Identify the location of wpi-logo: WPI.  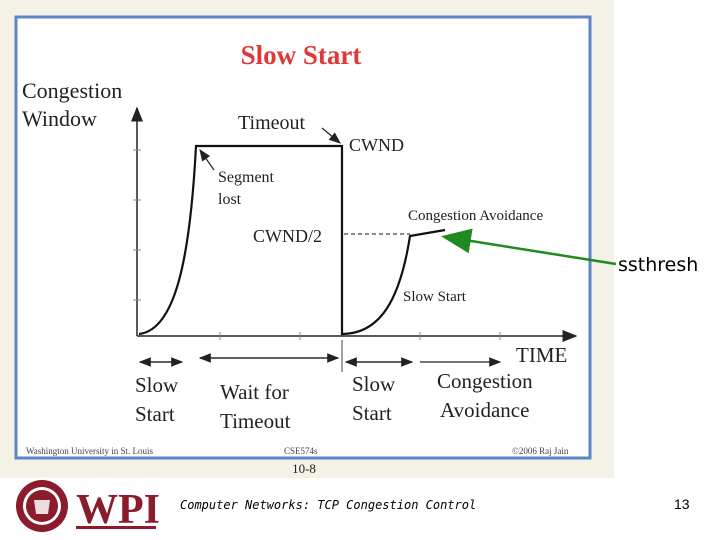
(88, 506).